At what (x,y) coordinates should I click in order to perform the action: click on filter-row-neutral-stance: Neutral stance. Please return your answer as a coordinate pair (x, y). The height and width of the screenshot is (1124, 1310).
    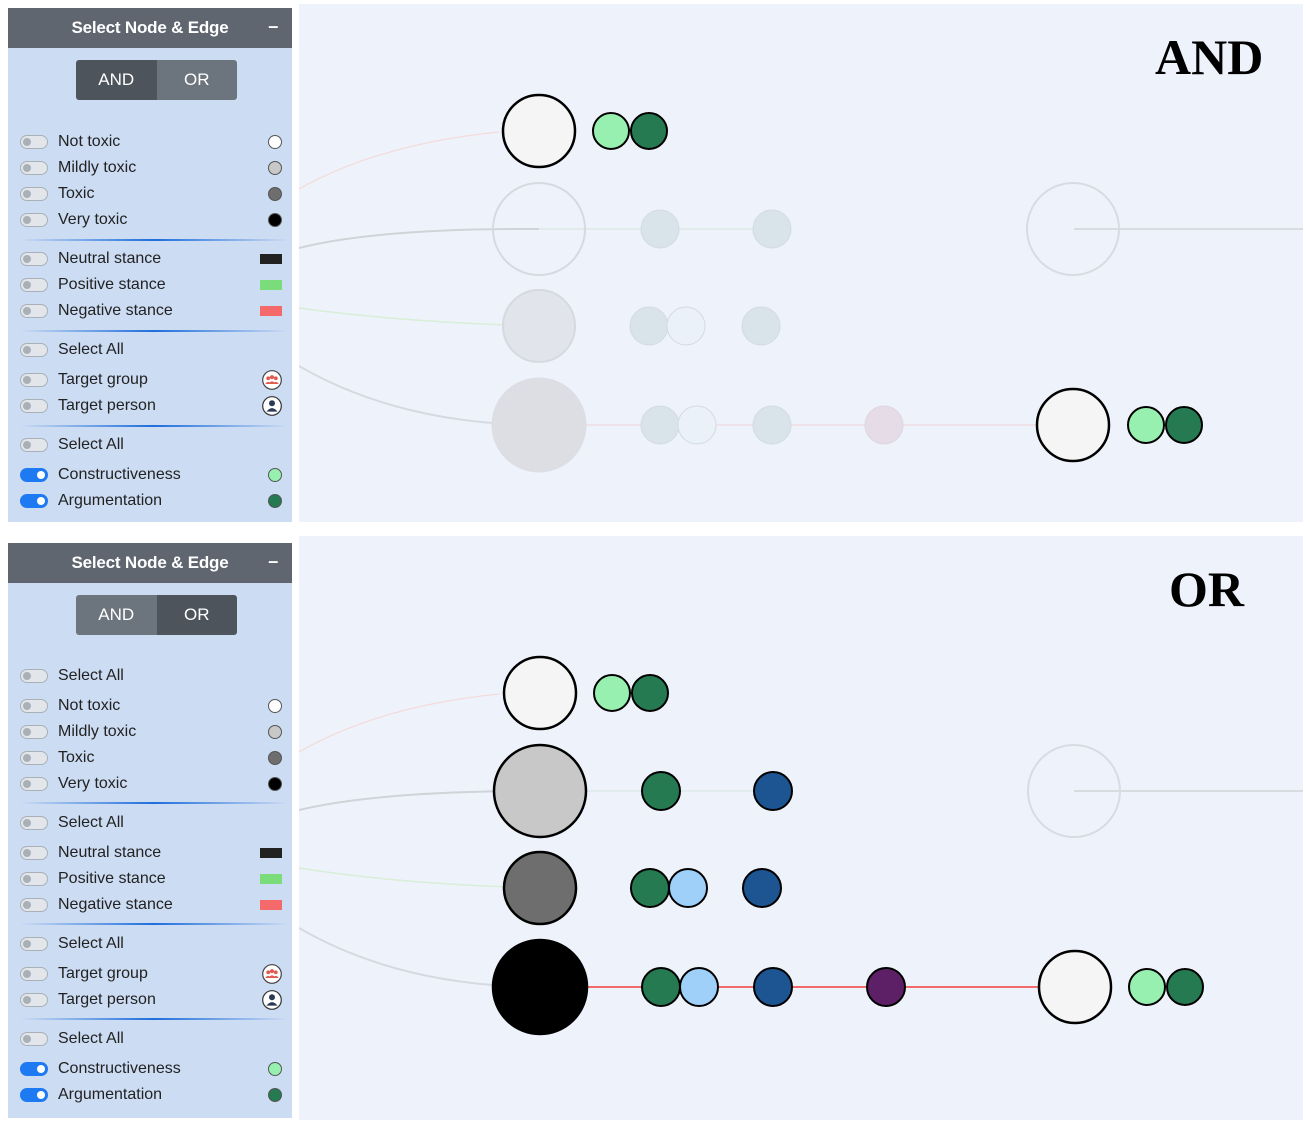
    Looking at the image, I should click on (151, 853).